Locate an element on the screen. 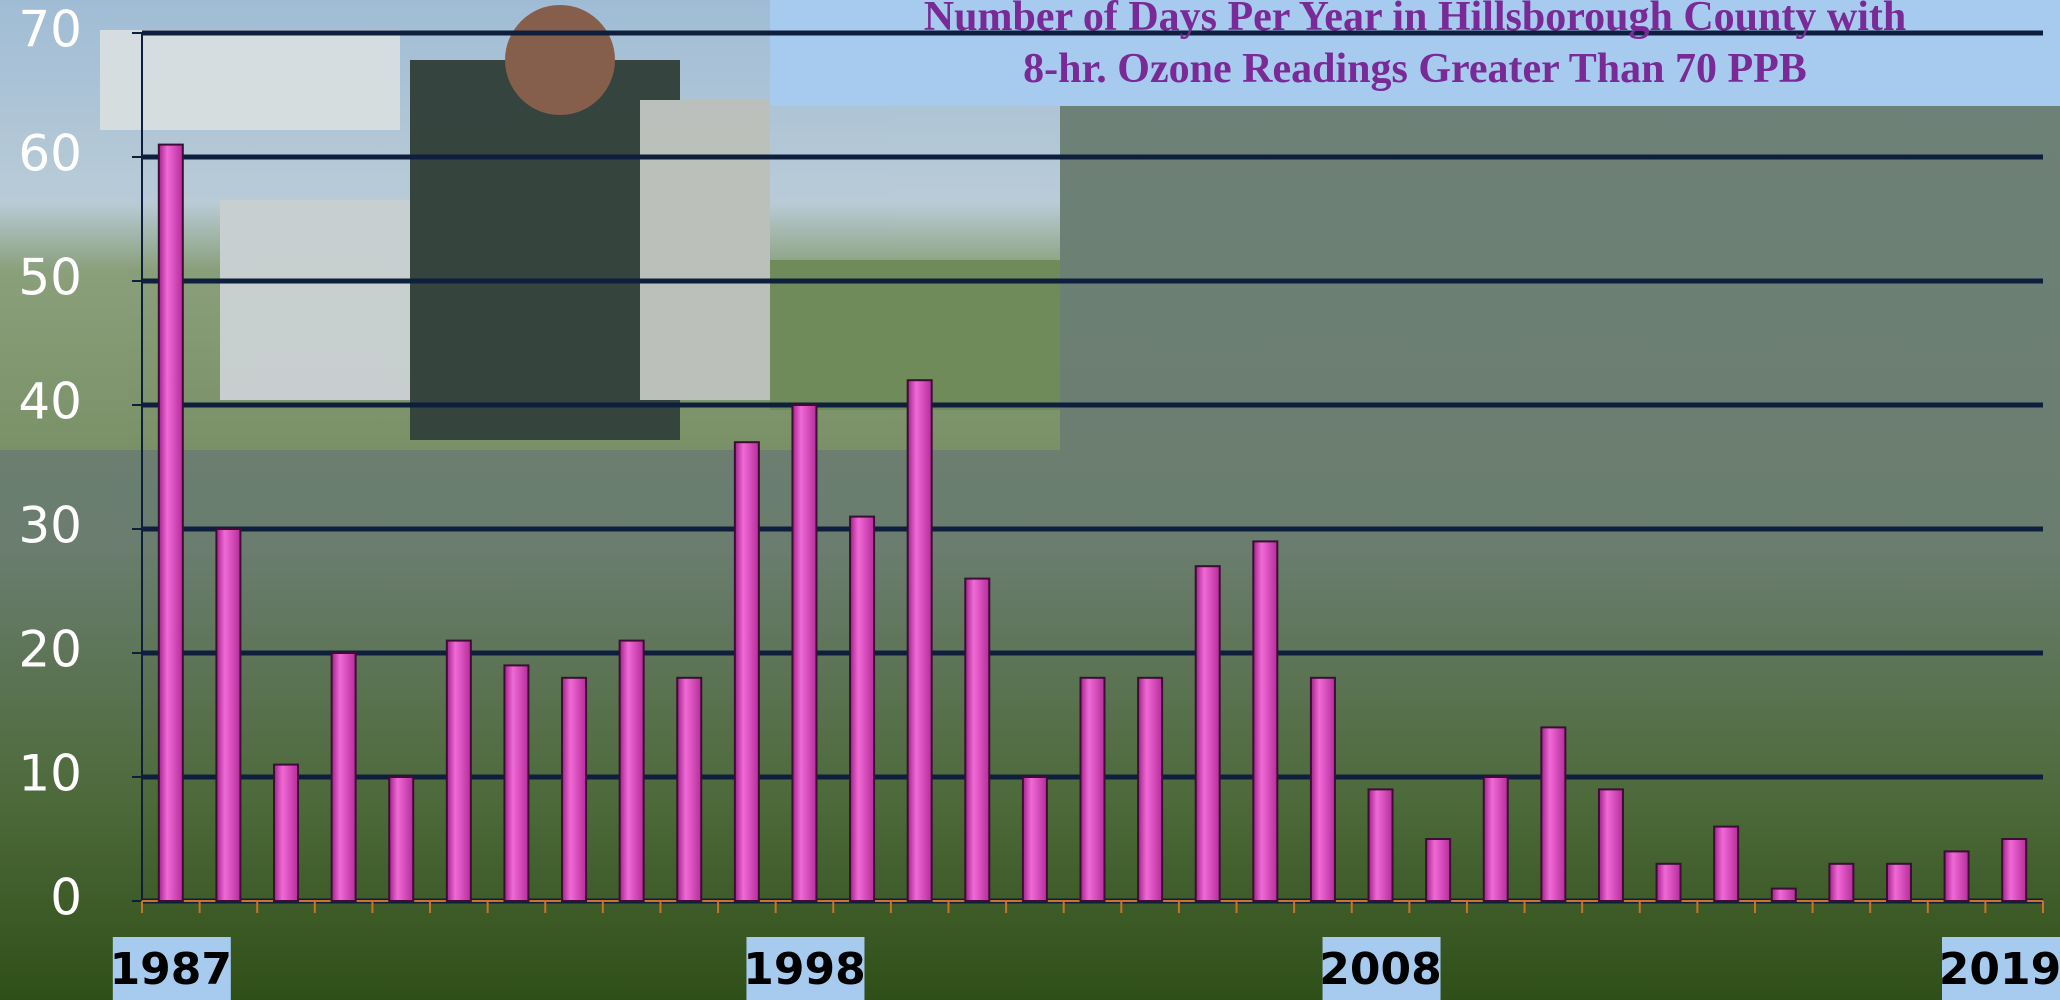 The image size is (2060, 1000). chart-title: 8-hr. Ozone Readings Greater Than 70 PPB is located at coordinates (1415, 69).